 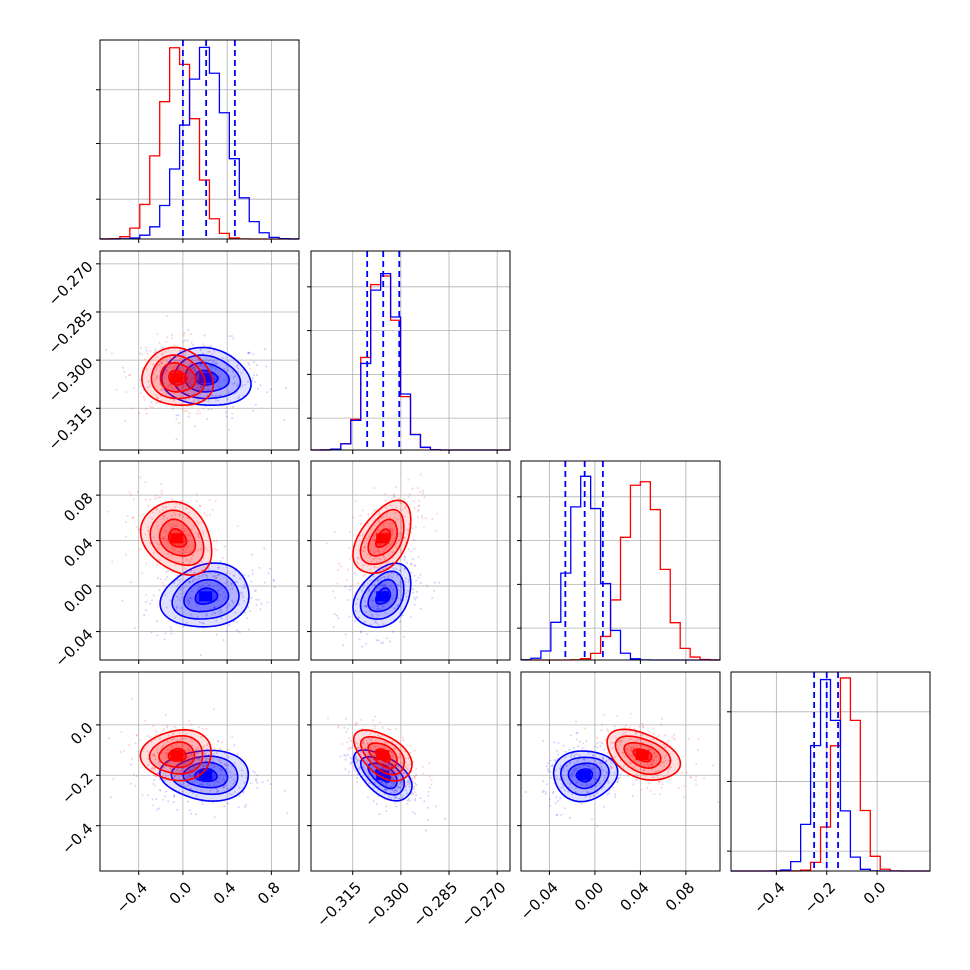 What do you see at coordinates (539, 900) in the screenshot?
I see `x-tick-label: −0.04` at bounding box center [539, 900].